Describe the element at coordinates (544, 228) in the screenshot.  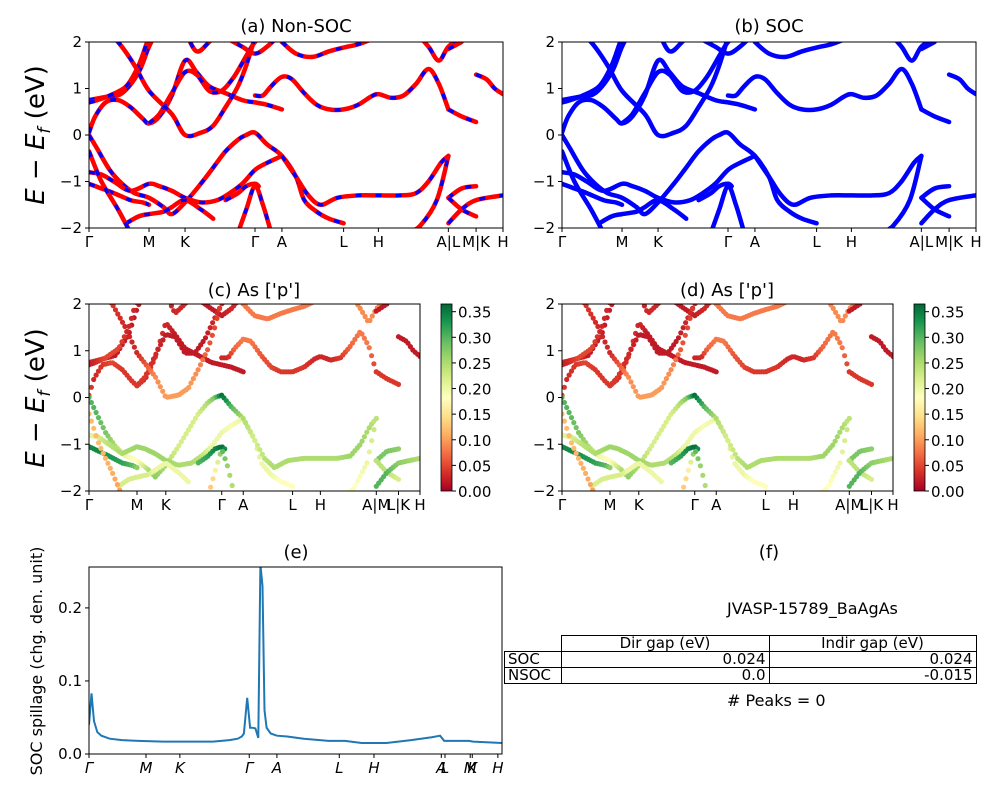
I see `y-tick-label: −2` at that location.